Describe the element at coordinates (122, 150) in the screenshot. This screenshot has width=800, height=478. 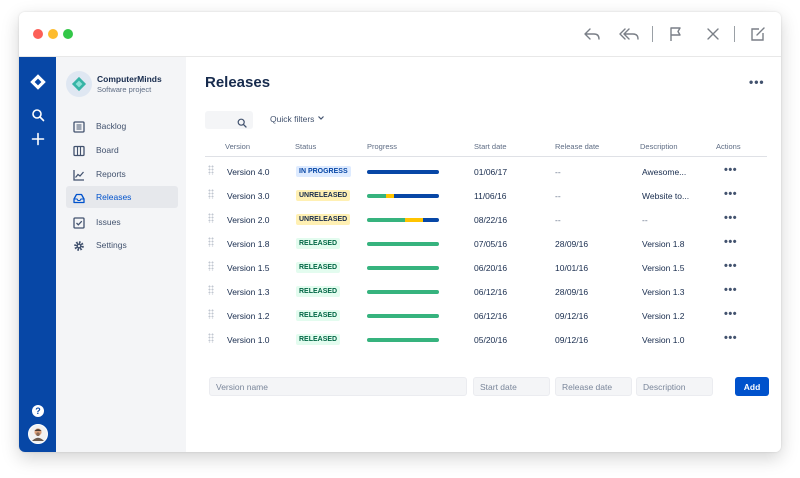
I see `sidebar-item-board: Board` at that location.